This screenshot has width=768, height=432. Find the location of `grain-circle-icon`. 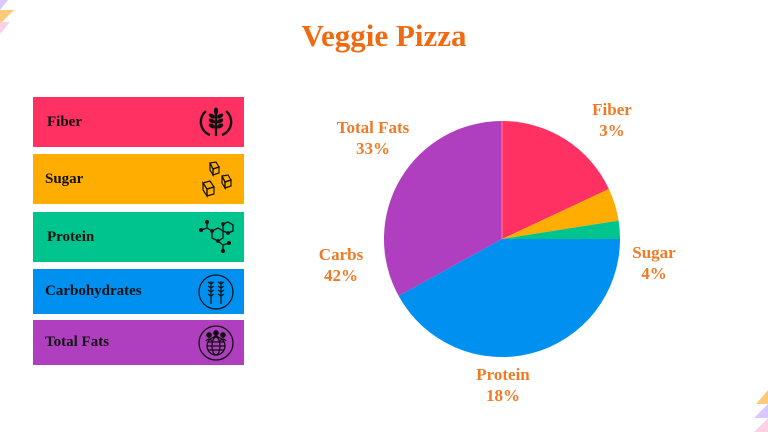

grain-circle-icon is located at coordinates (216, 292).